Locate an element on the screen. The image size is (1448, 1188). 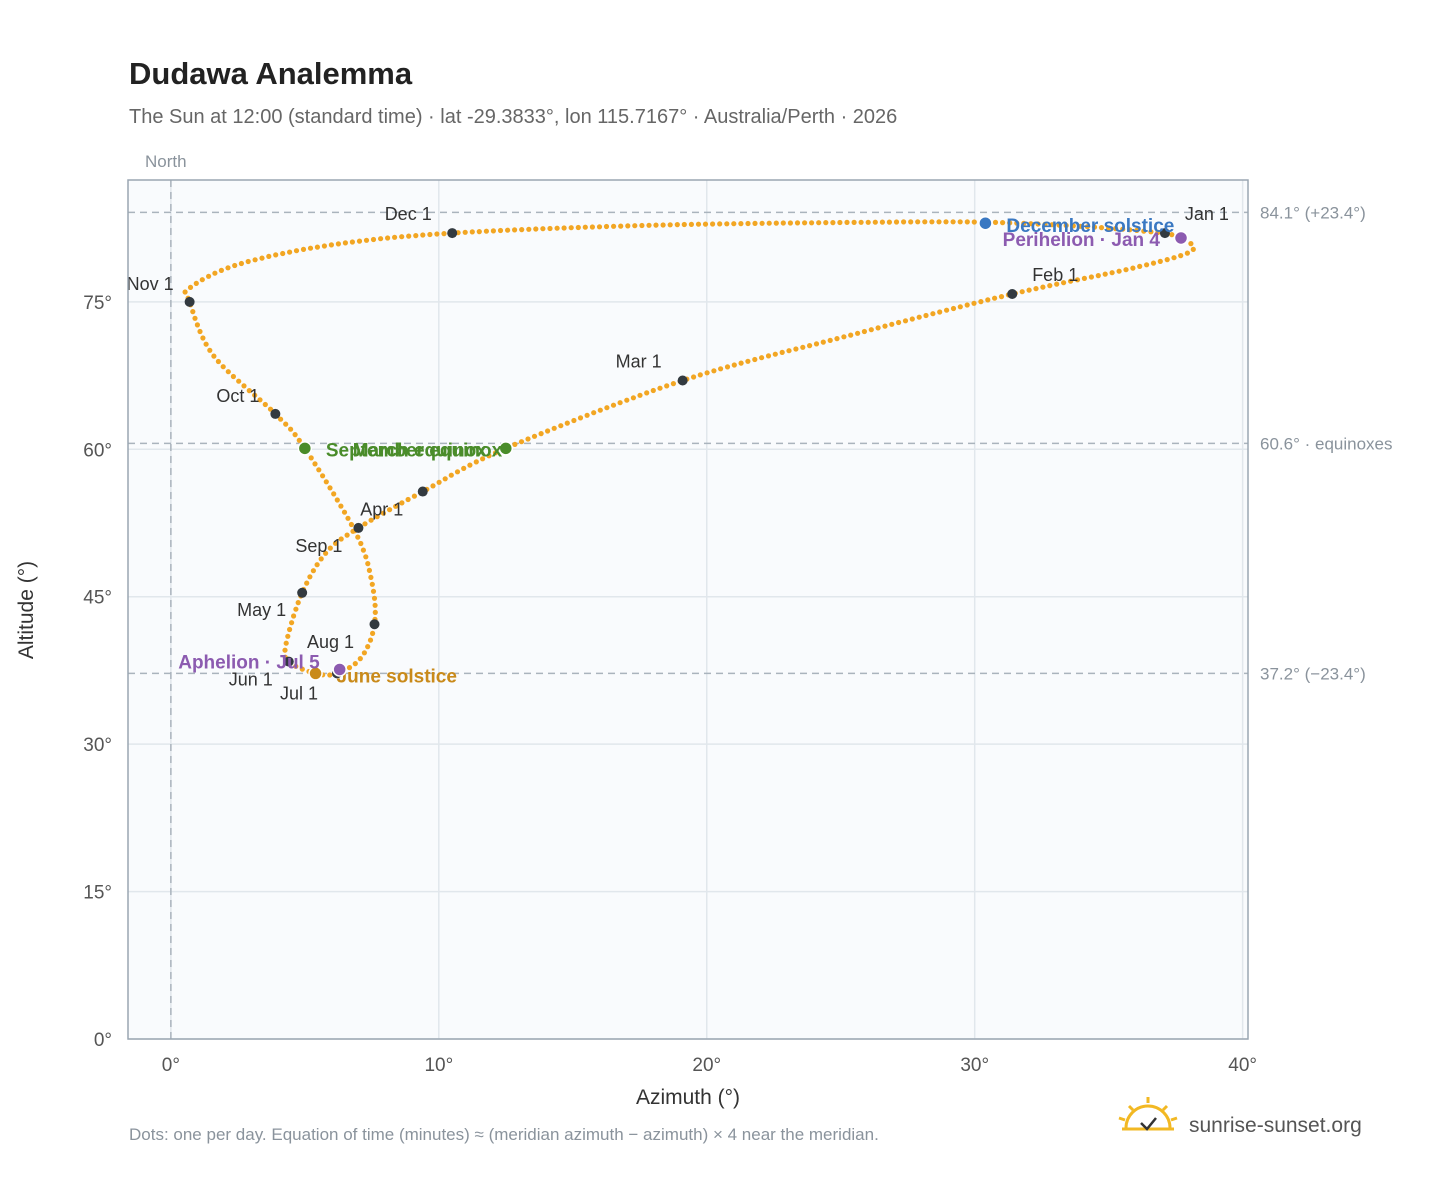
ref-line-label: 84.1° (+23.4°) is located at coordinates (1313, 212).